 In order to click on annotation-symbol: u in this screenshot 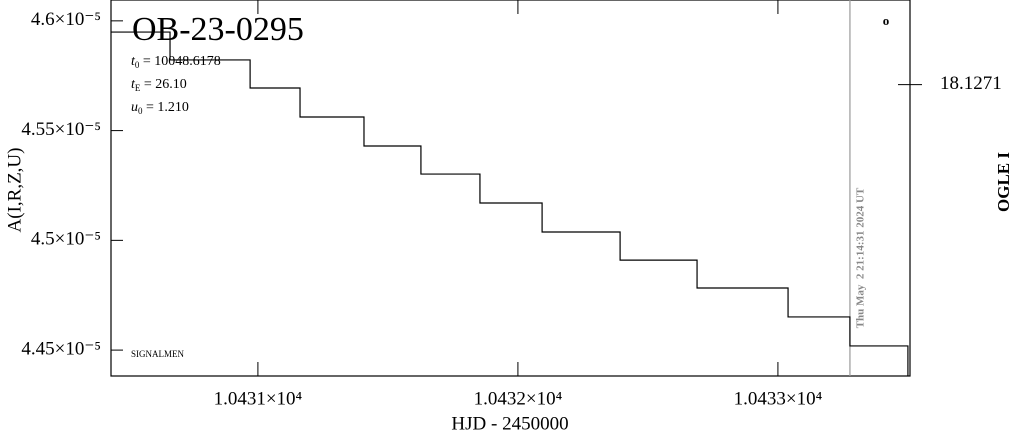, I will do `click(134, 107)`.